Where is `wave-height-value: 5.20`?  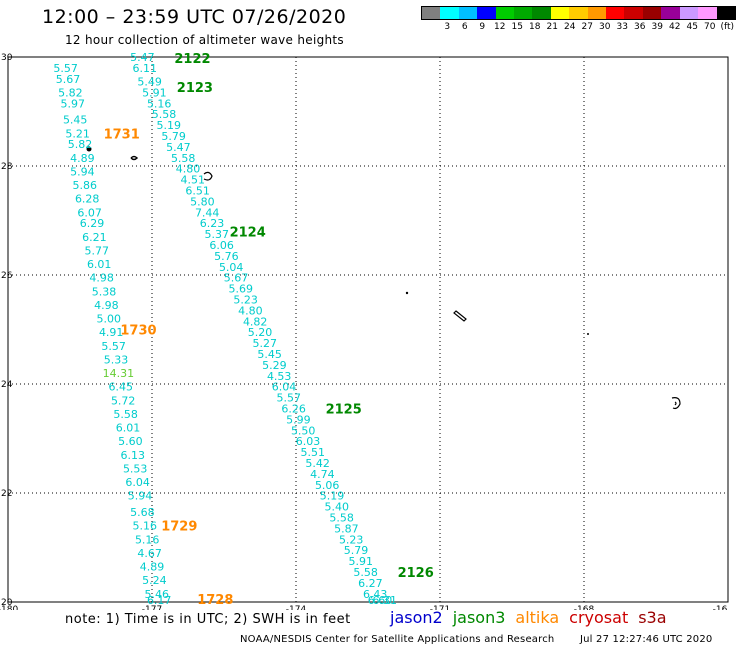
wave-height-value: 5.20 is located at coordinates (260, 332).